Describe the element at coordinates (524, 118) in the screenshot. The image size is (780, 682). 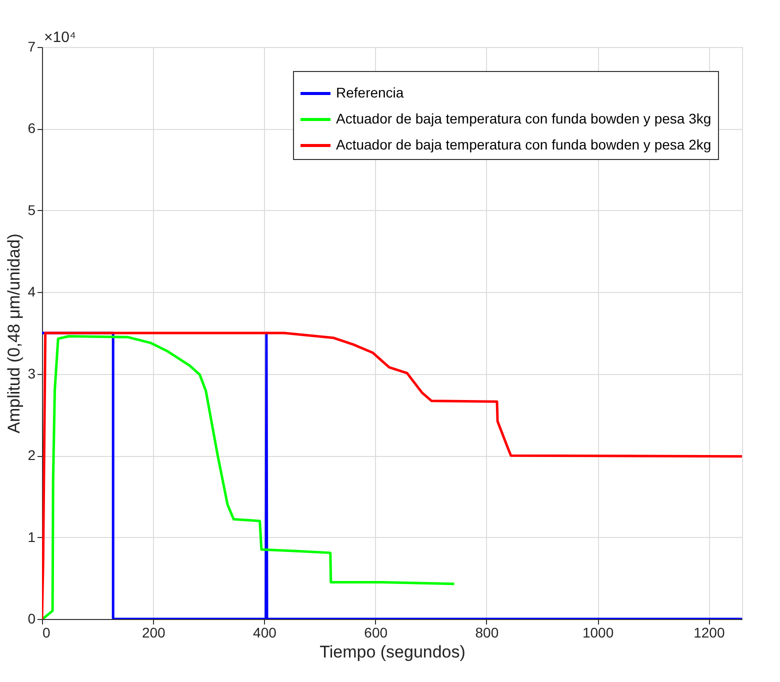
I see `legend-label: Actuador de baja temperatura con funda bowden y pesa 3kg` at that location.